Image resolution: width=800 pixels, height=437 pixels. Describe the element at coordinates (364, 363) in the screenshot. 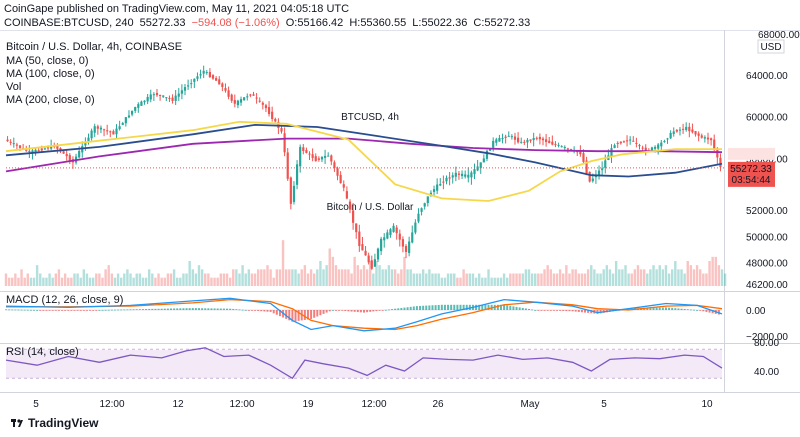

I see `rsi-line` at that location.